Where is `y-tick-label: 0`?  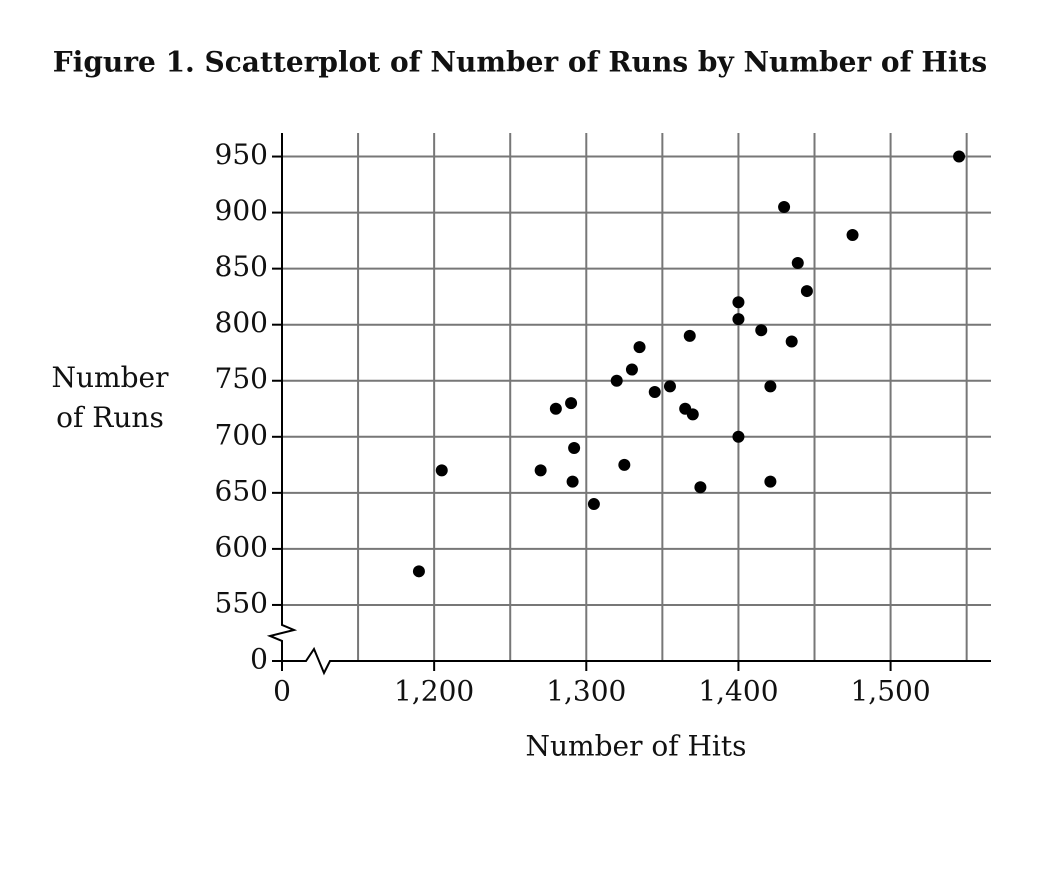 y-tick-label: 0 is located at coordinates (259, 659).